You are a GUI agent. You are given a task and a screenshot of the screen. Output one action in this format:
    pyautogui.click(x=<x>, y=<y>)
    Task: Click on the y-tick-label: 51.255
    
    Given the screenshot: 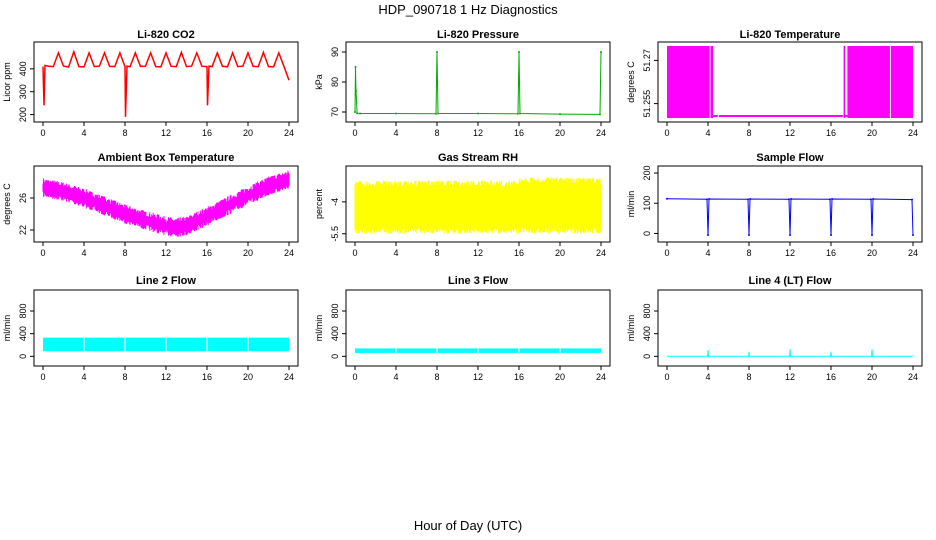 What is the action you would take?
    pyautogui.click(x=647, y=104)
    